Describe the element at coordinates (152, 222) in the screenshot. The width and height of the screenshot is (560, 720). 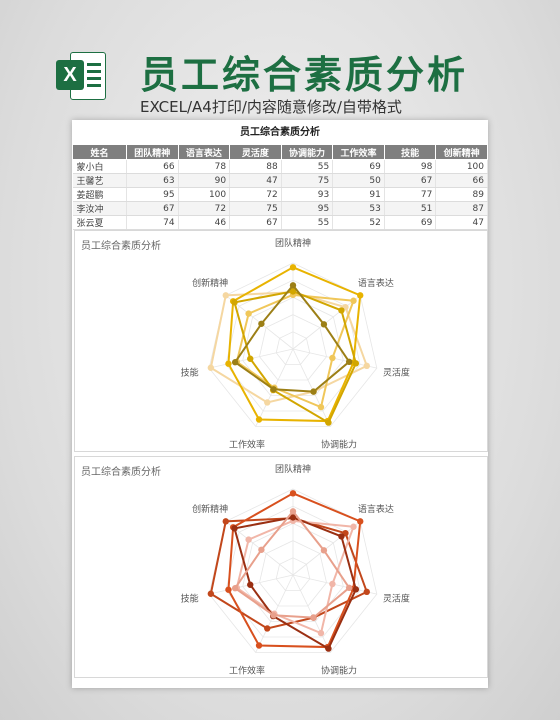
I see `cell-value: 74` at that location.